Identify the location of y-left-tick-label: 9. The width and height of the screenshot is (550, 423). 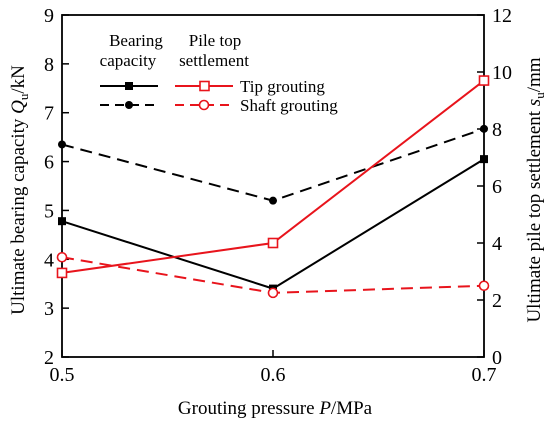
(49, 16).